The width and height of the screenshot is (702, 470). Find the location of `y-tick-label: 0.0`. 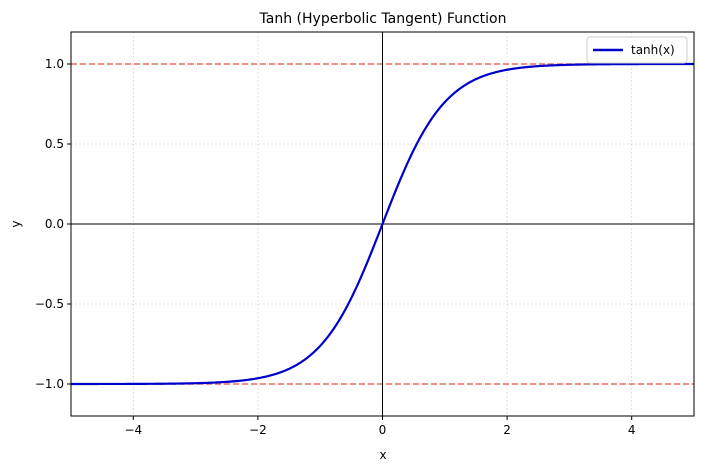

y-tick-label: 0.0 is located at coordinates (54, 224).